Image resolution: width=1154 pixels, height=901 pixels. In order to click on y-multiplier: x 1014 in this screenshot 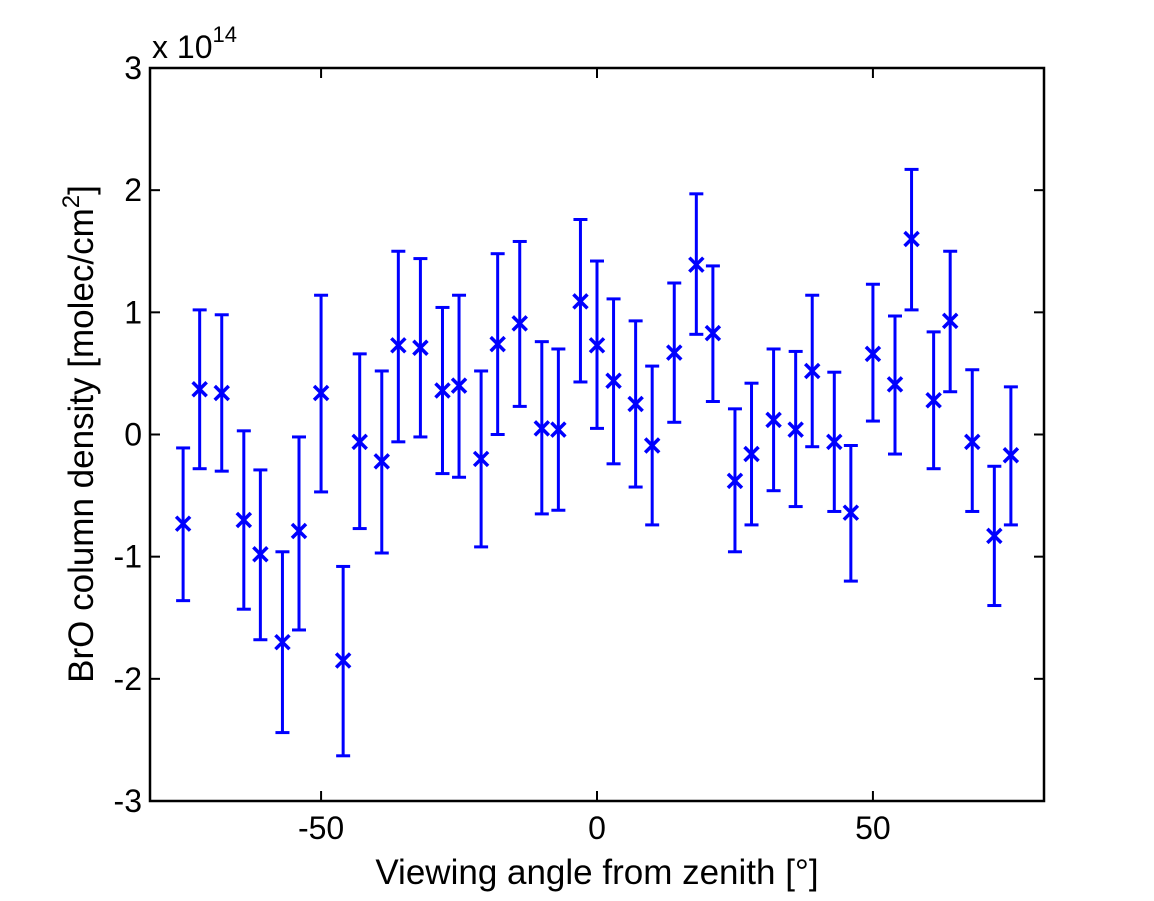, I will do `click(194, 43)`.